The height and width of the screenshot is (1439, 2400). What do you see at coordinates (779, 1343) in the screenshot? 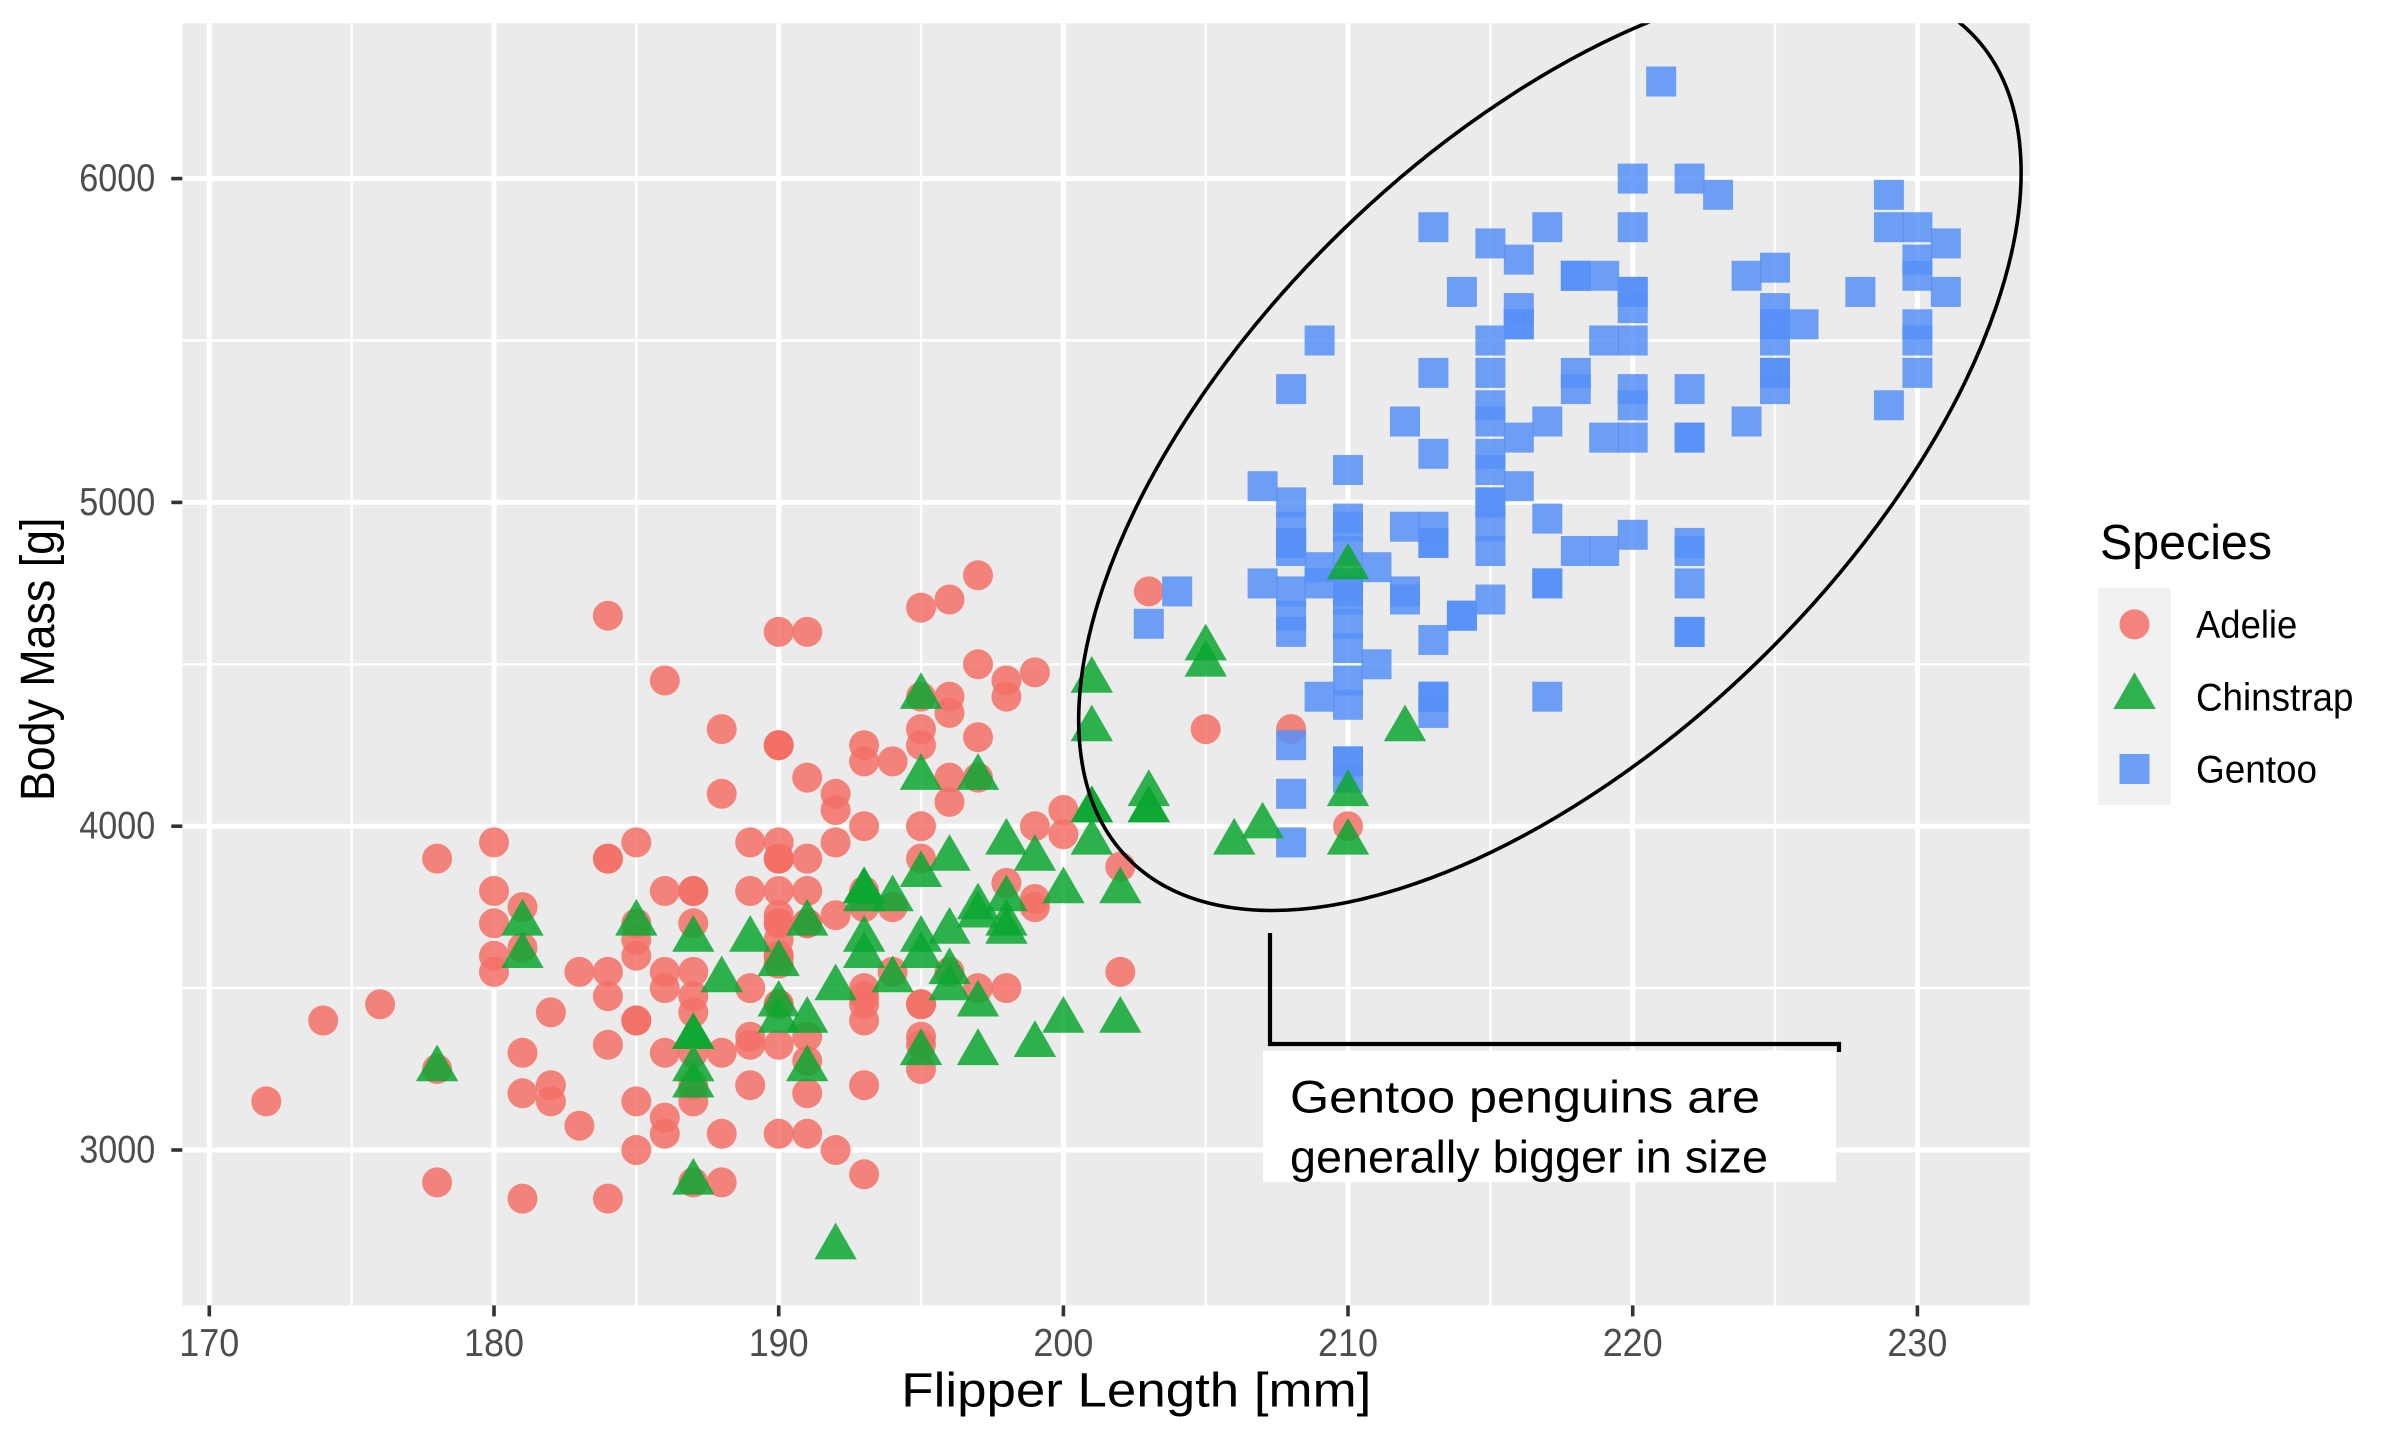
I see `svg-text: 190` at bounding box center [779, 1343].